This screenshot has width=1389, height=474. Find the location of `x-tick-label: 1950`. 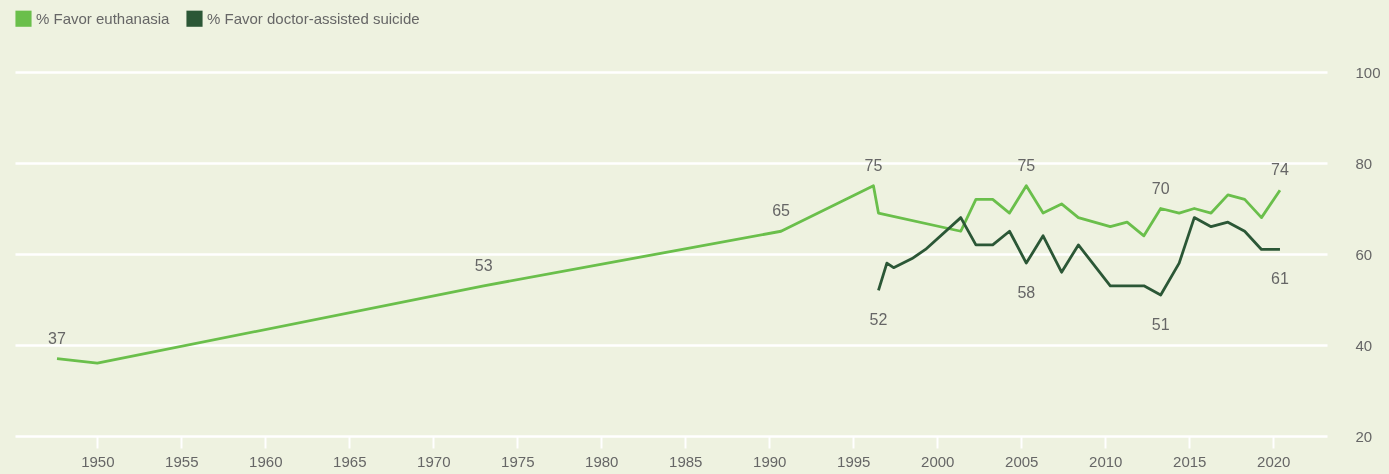

x-tick-label: 1950 is located at coordinates (98, 461).